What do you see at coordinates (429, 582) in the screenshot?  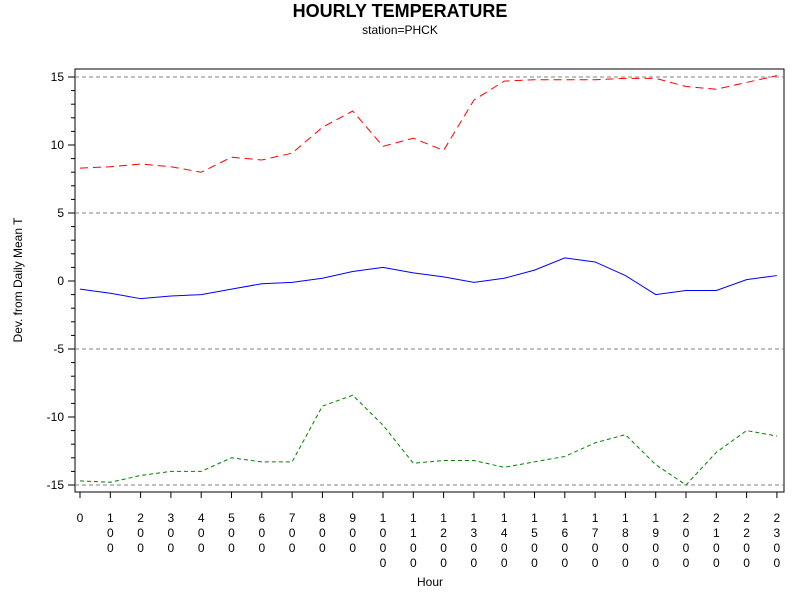 I see `x-axis-label: Hour` at bounding box center [429, 582].